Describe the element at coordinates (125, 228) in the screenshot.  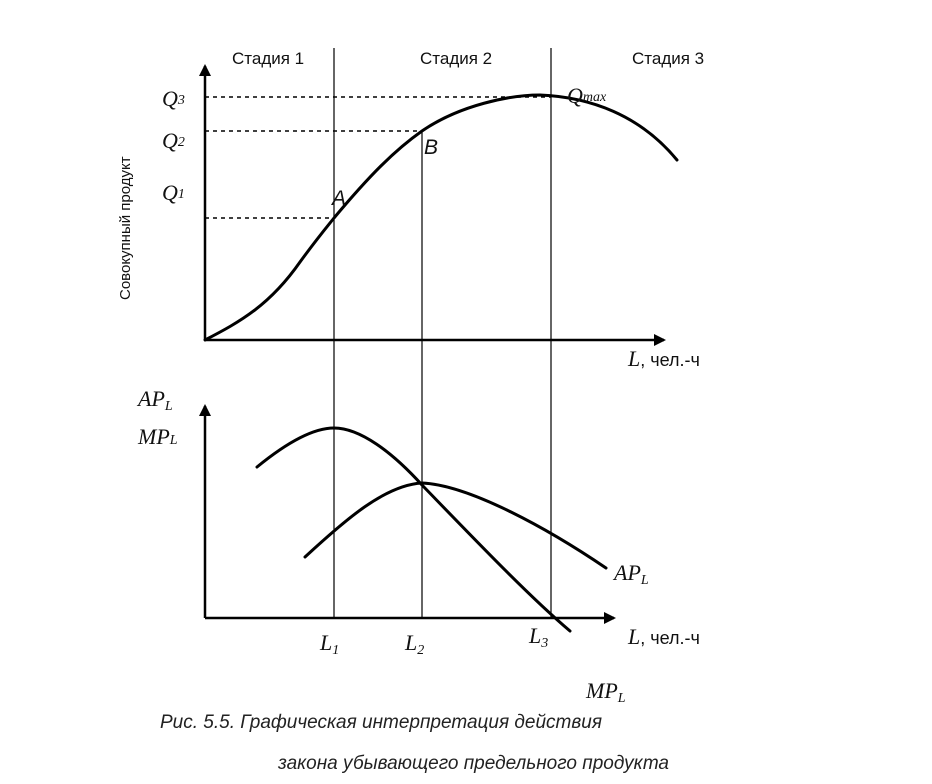
I see `total-product-axis-label: Совокупный продукт` at that location.